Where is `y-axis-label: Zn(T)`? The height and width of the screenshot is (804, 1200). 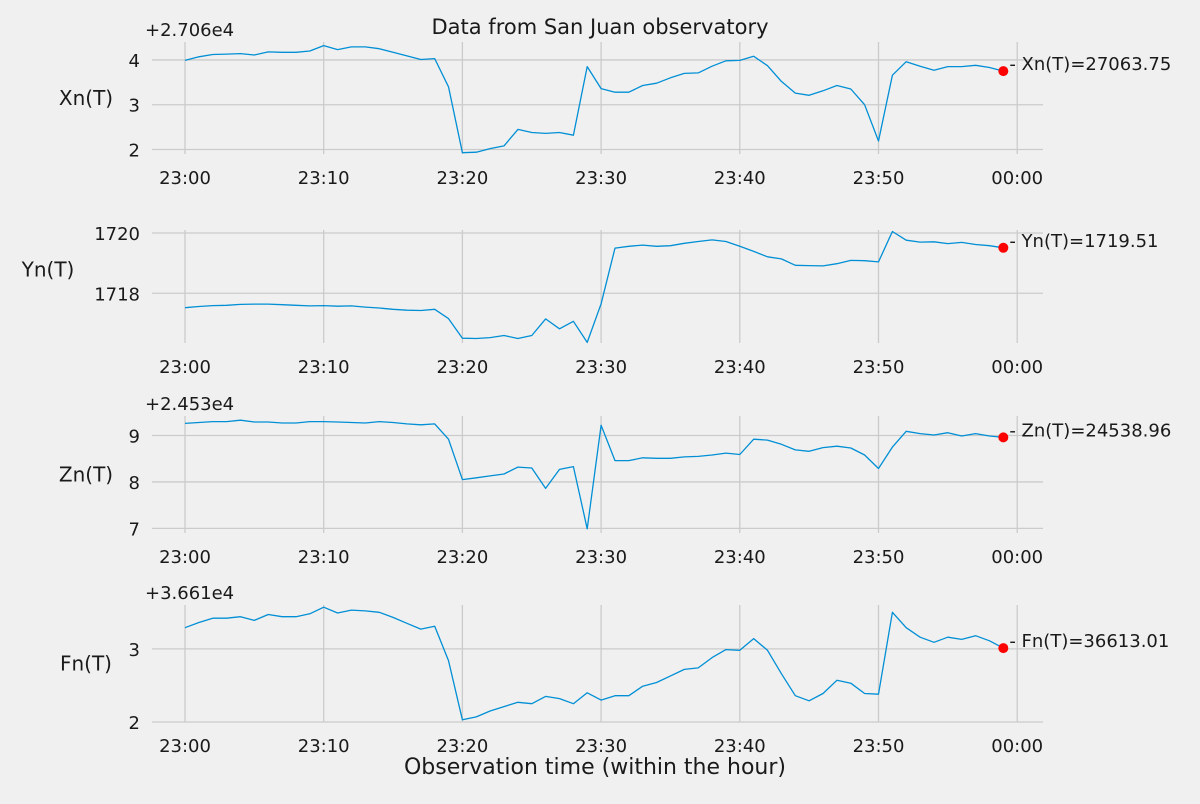 y-axis-label: Zn(T) is located at coordinates (86, 475).